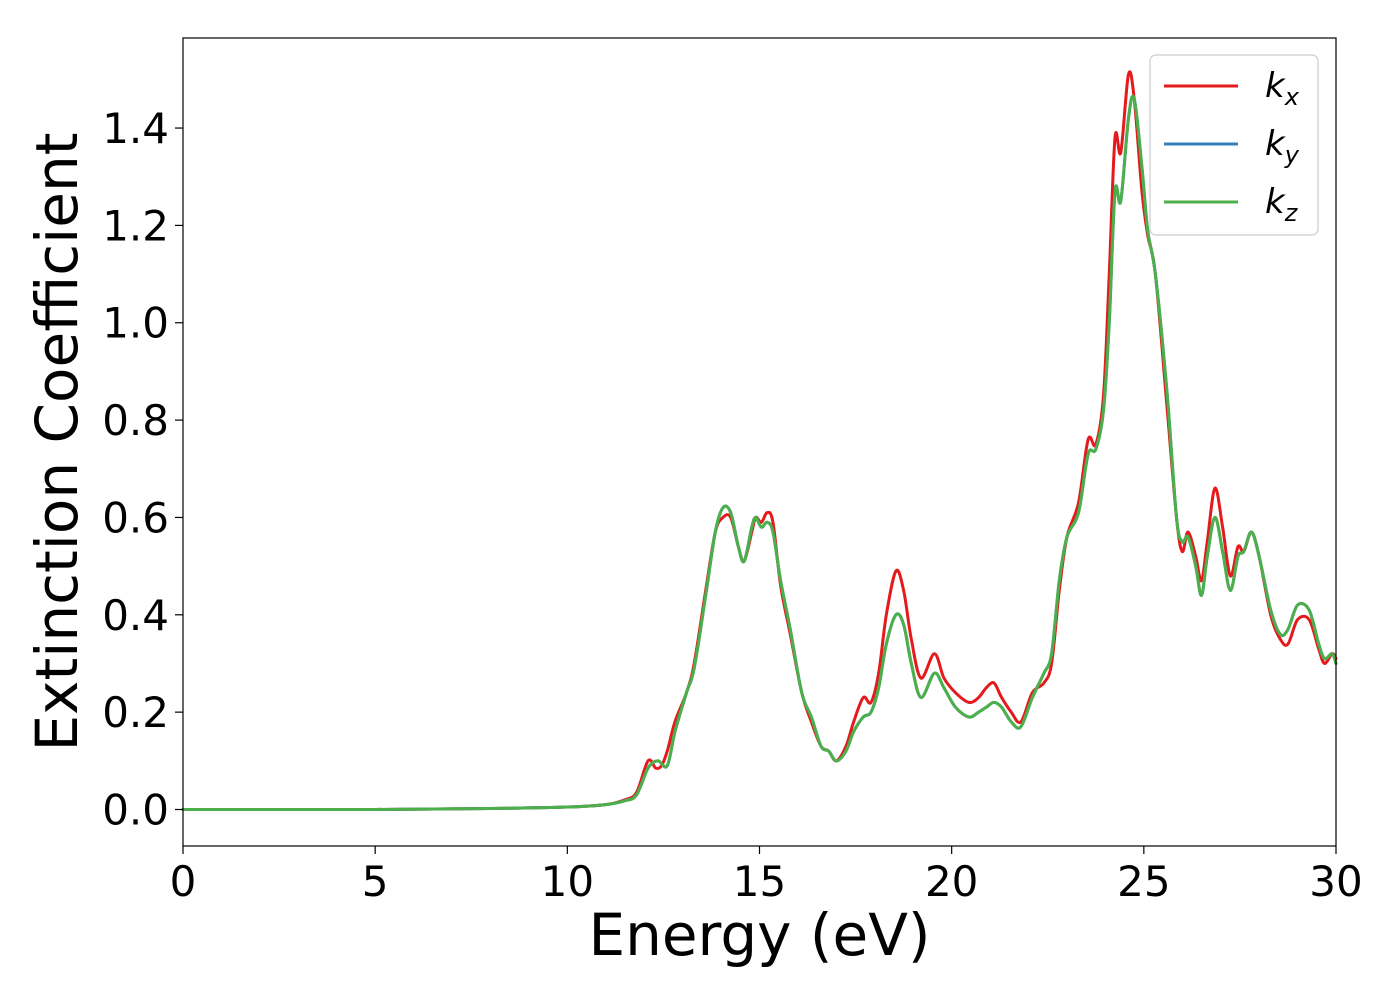 Image resolution: width=1400 pixels, height=1000 pixels. What do you see at coordinates (759, 881) in the screenshot?
I see `x-tick-label: 15` at bounding box center [759, 881].